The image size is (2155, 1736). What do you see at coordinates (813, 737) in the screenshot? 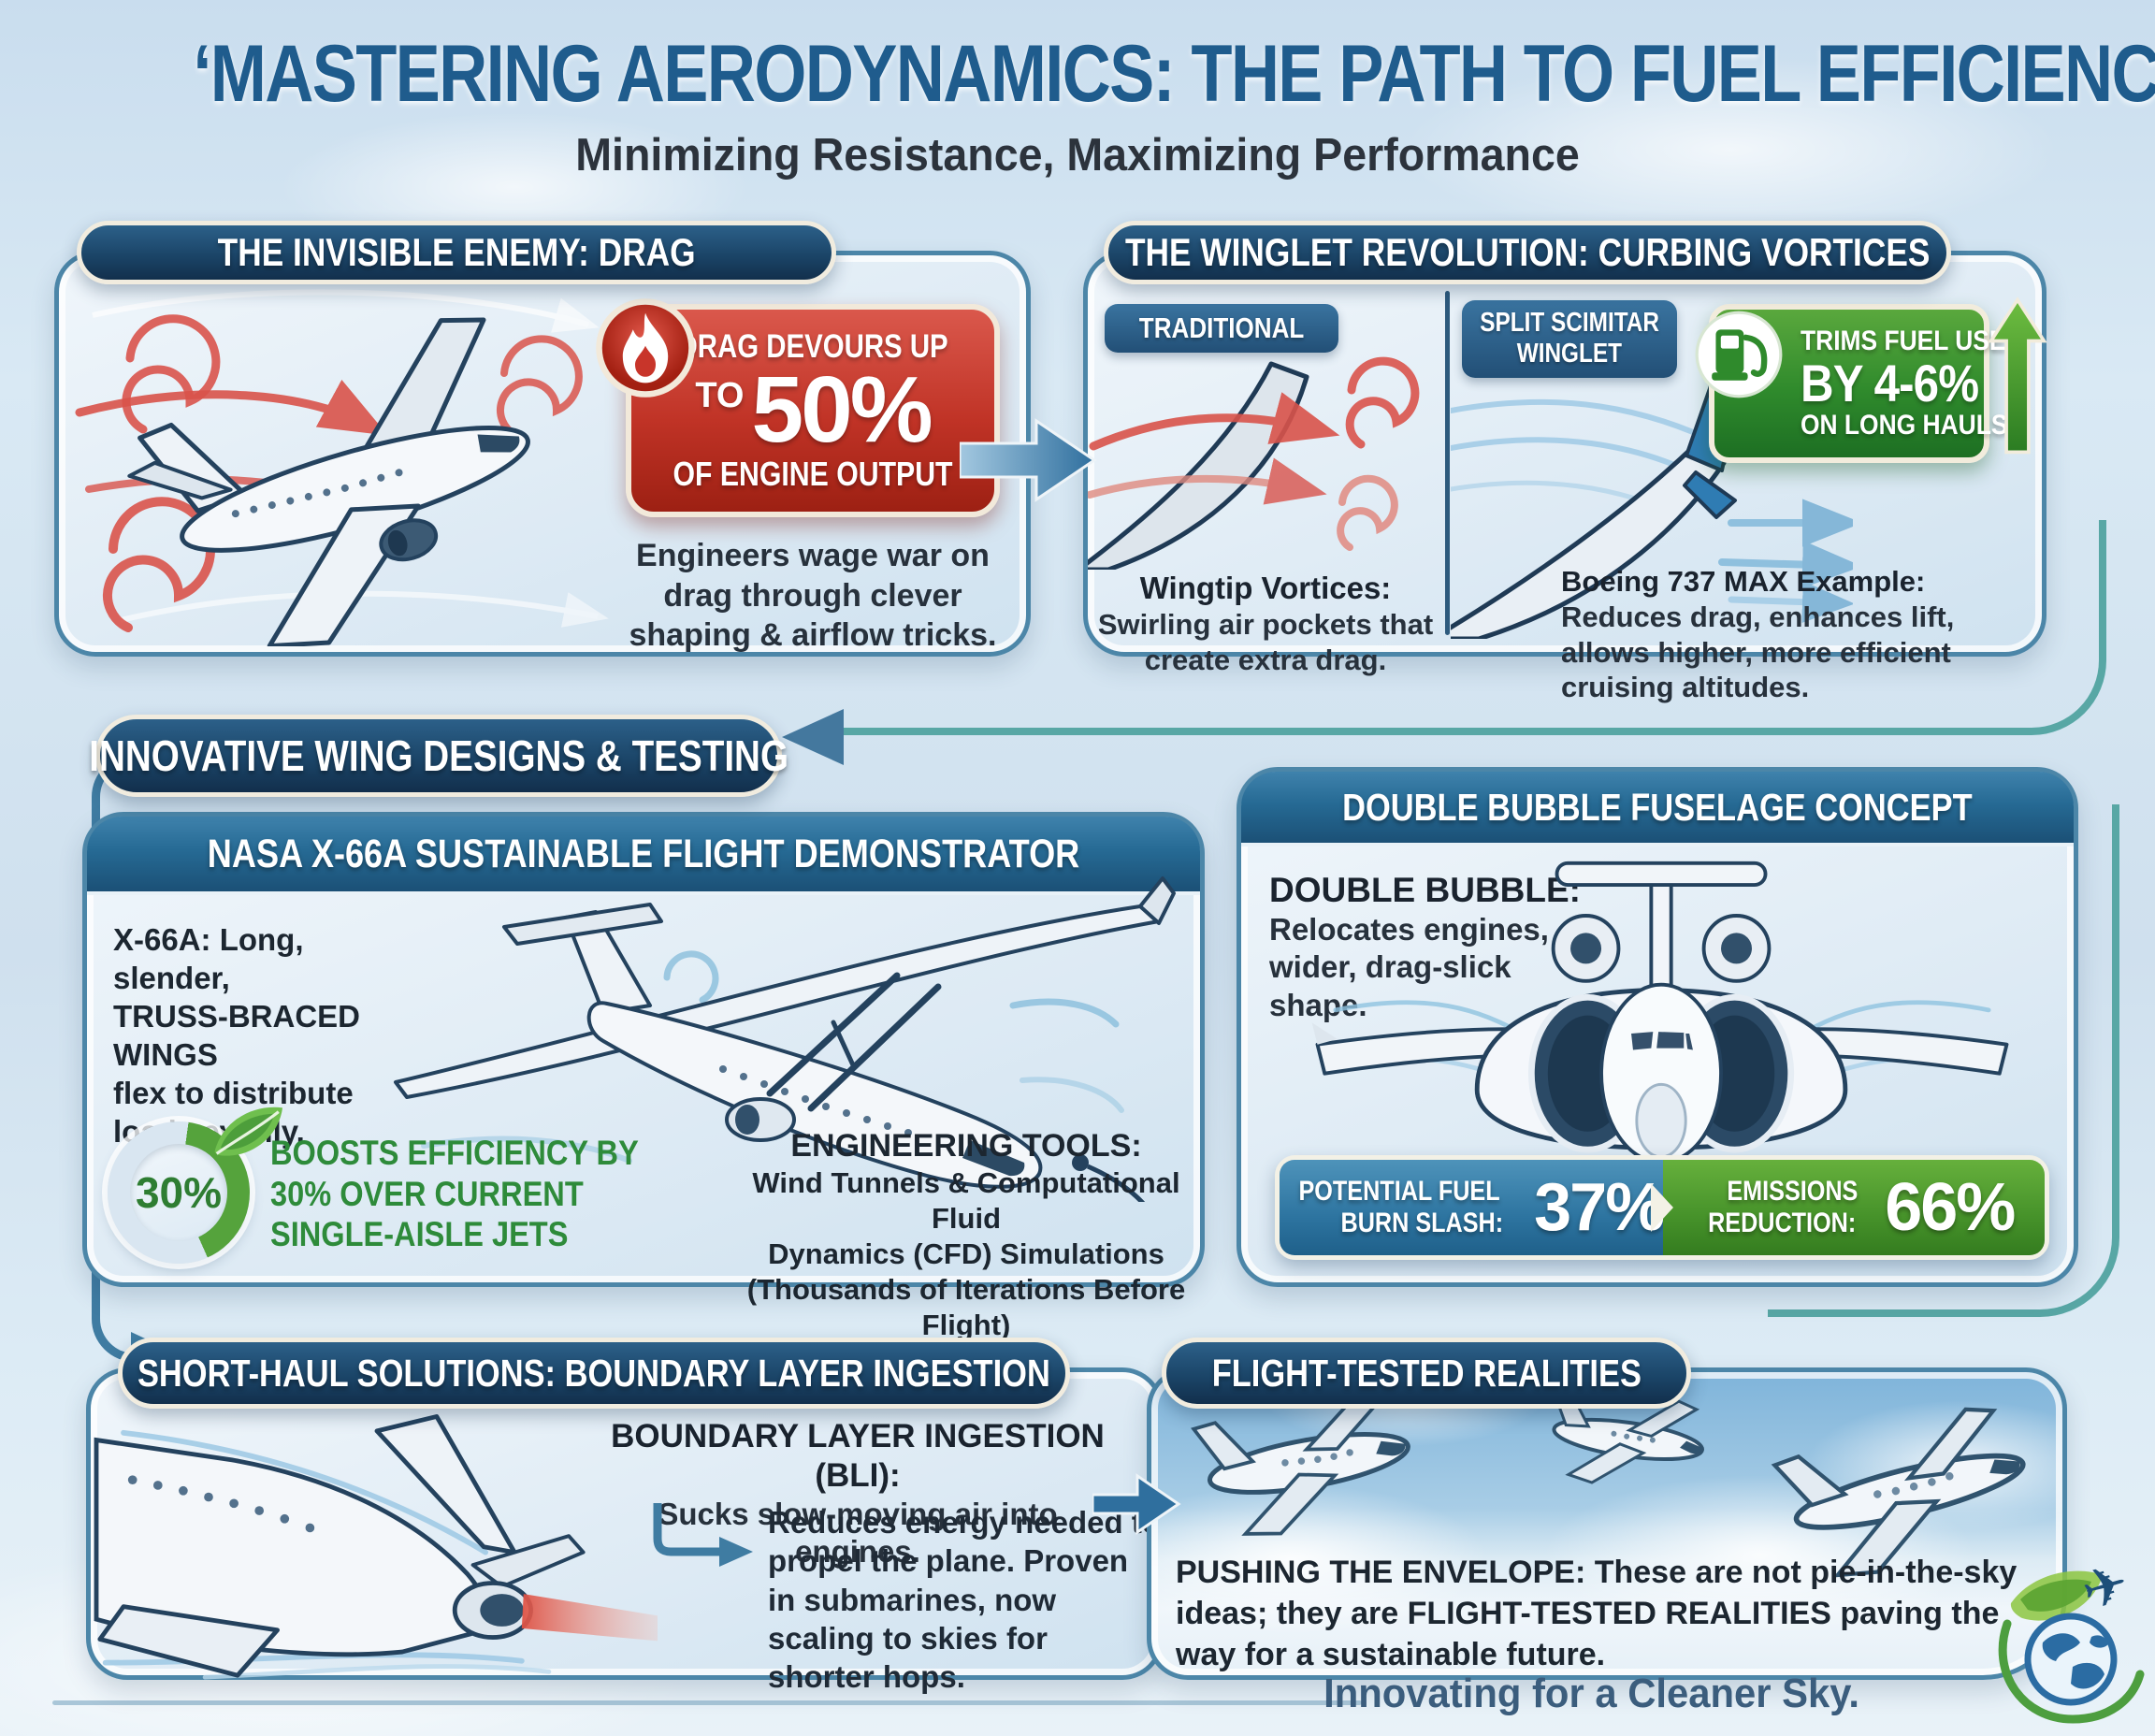
I see `flow-arrowhead-left-icon` at bounding box center [813, 737].